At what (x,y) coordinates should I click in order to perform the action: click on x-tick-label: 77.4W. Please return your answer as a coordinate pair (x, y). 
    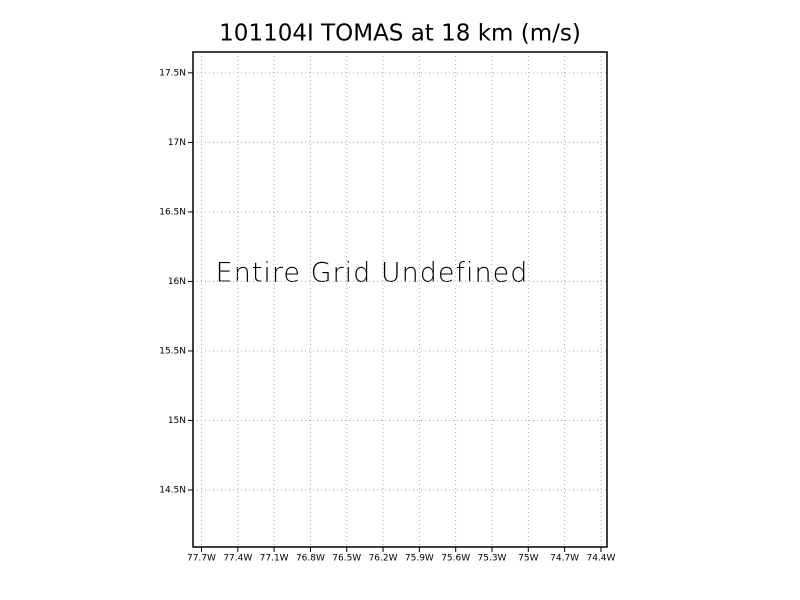
    Looking at the image, I should click on (237, 559).